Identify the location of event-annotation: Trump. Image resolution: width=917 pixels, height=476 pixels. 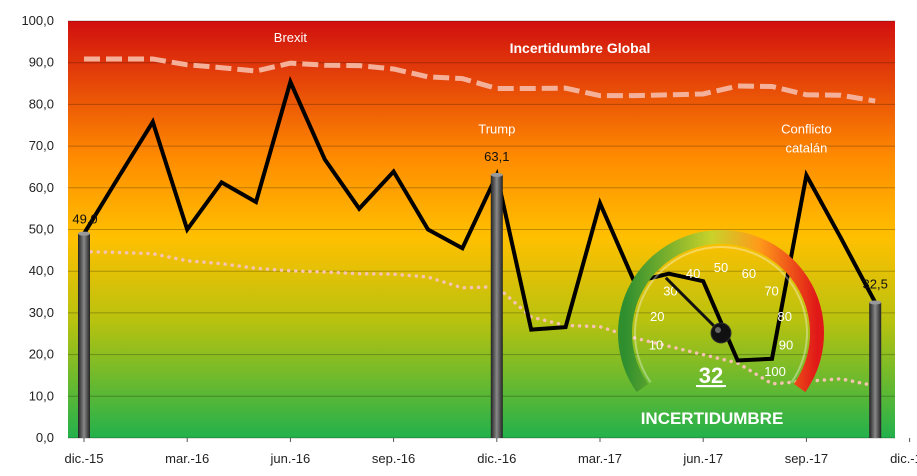
(496, 129).